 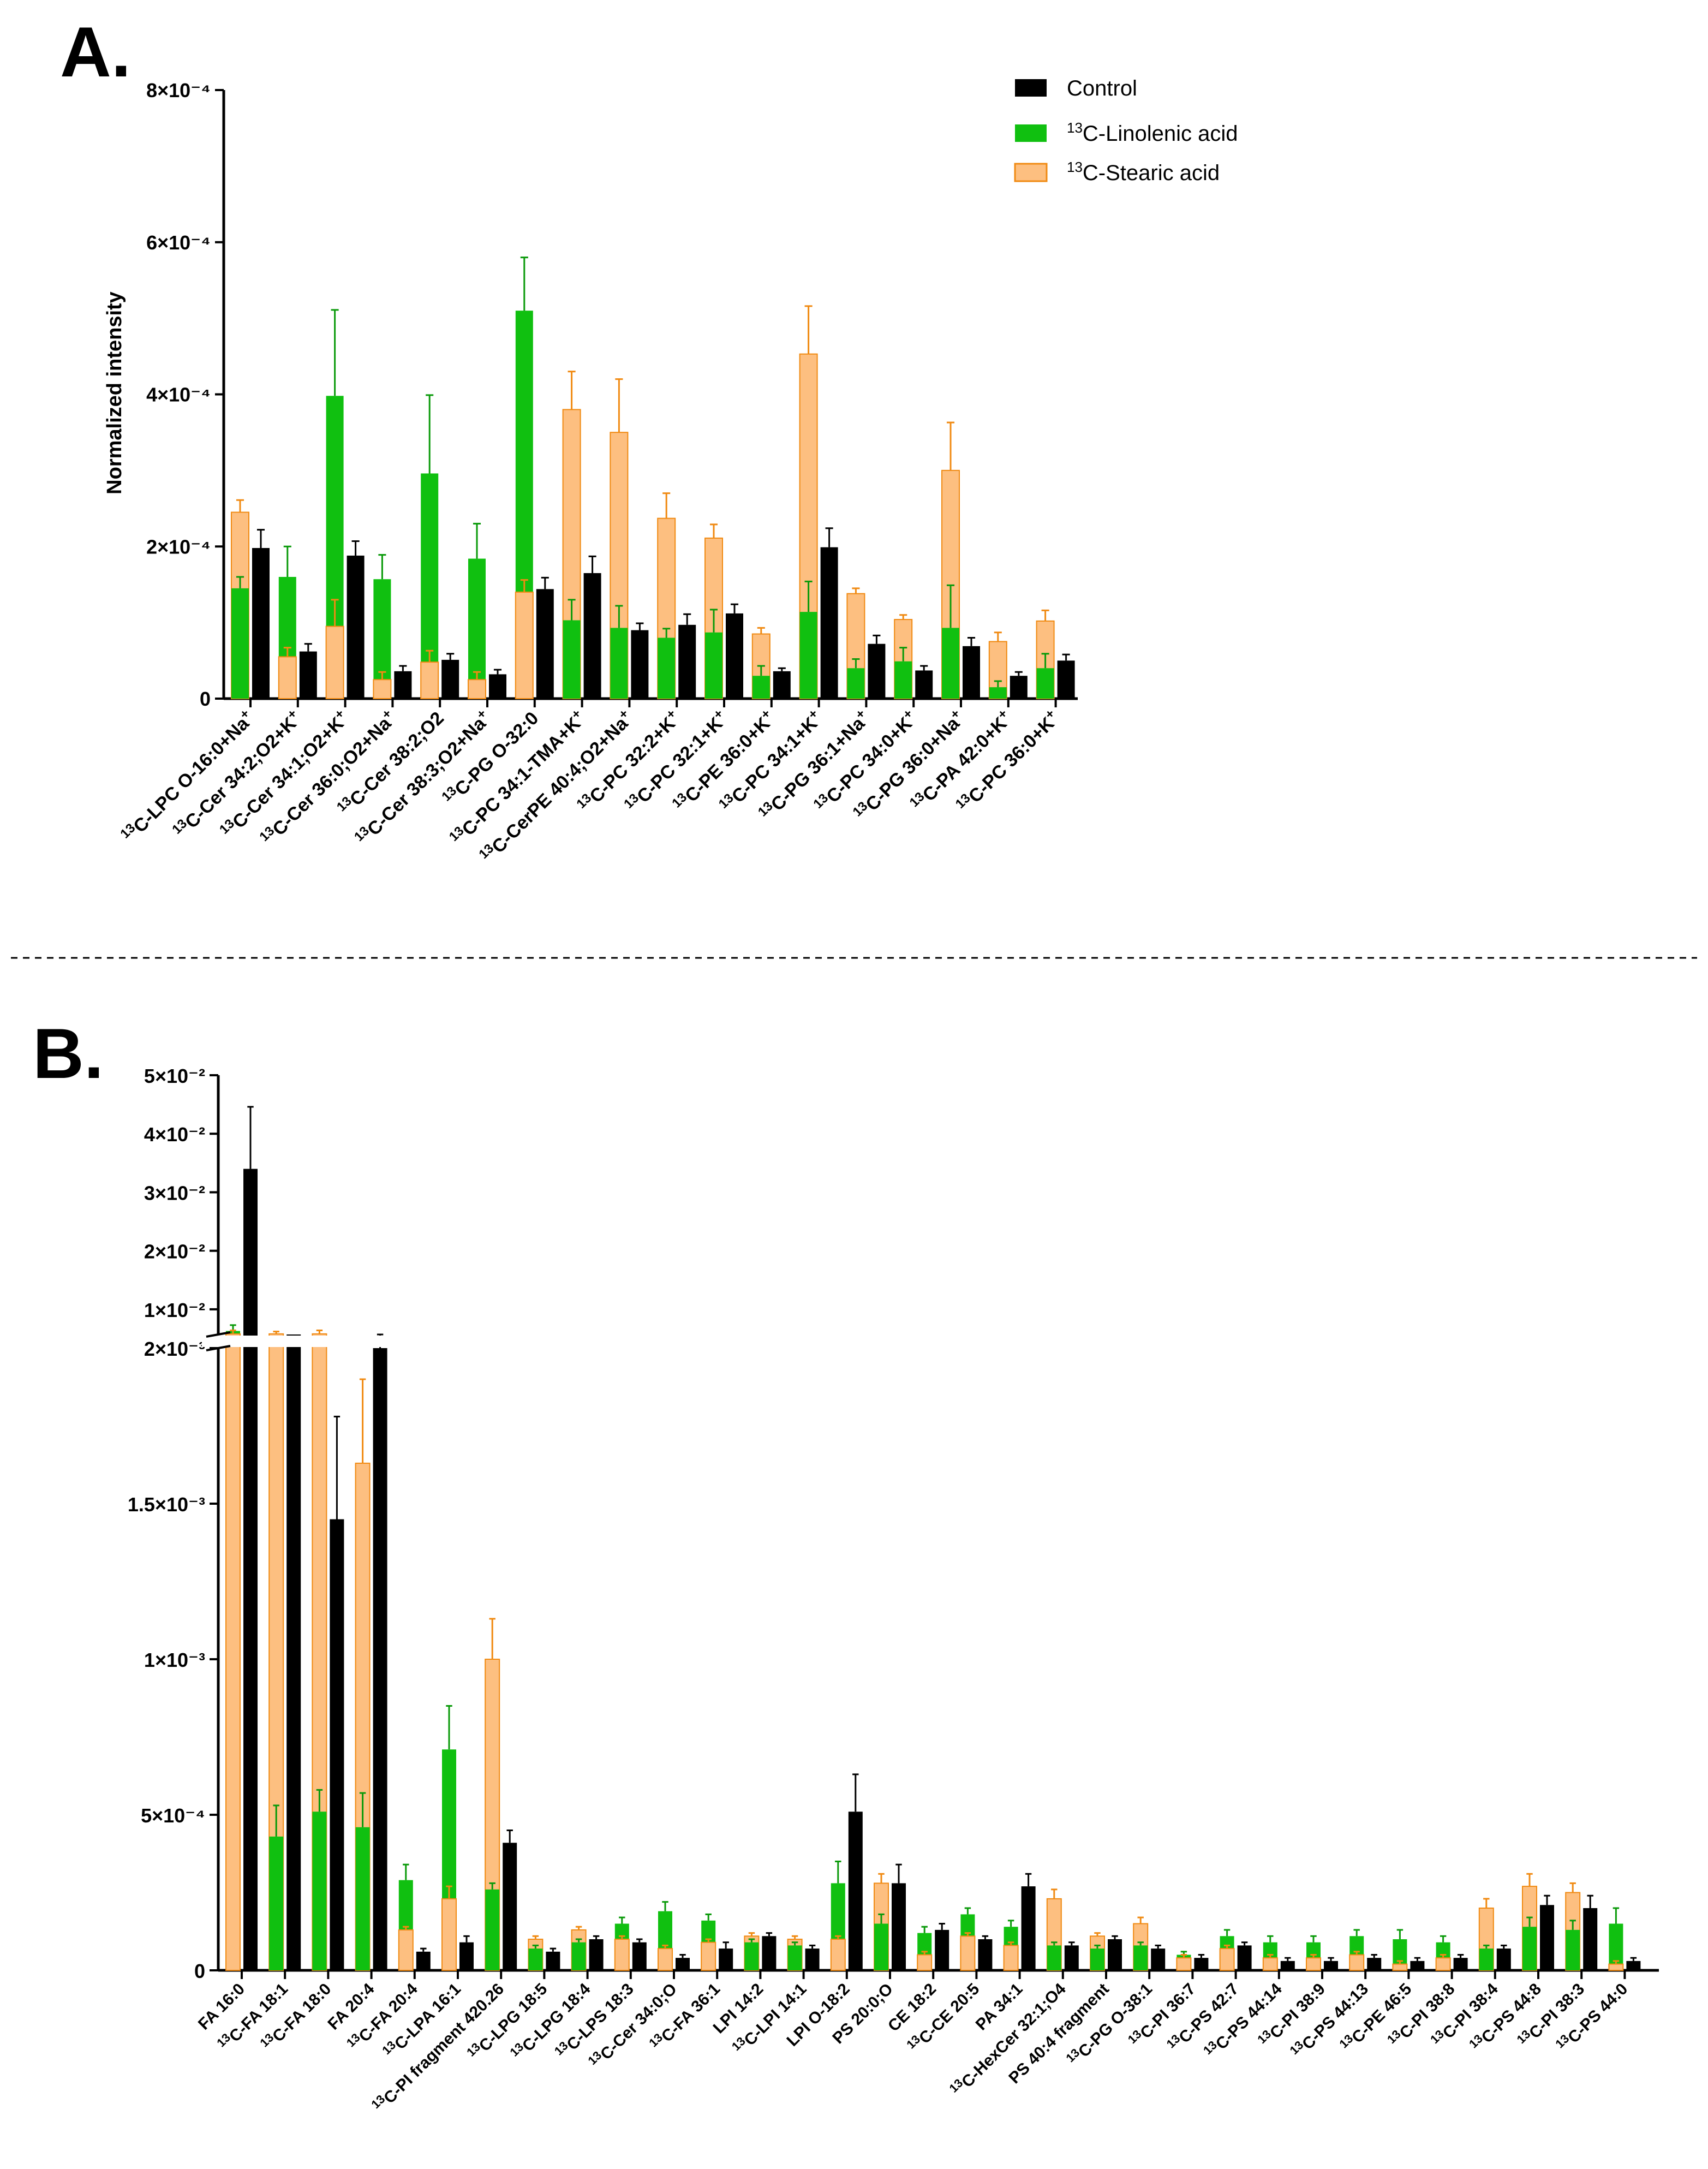 I want to click on y-tick-label-b: 1×10⁻², so click(x=175, y=1310).